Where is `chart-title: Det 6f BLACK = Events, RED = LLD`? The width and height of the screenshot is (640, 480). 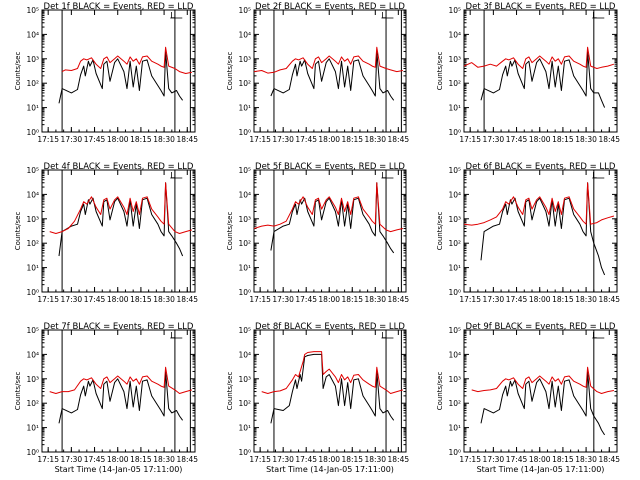 chart-title: Det 6f BLACK = Events, RED = LLD is located at coordinates (541, 167).